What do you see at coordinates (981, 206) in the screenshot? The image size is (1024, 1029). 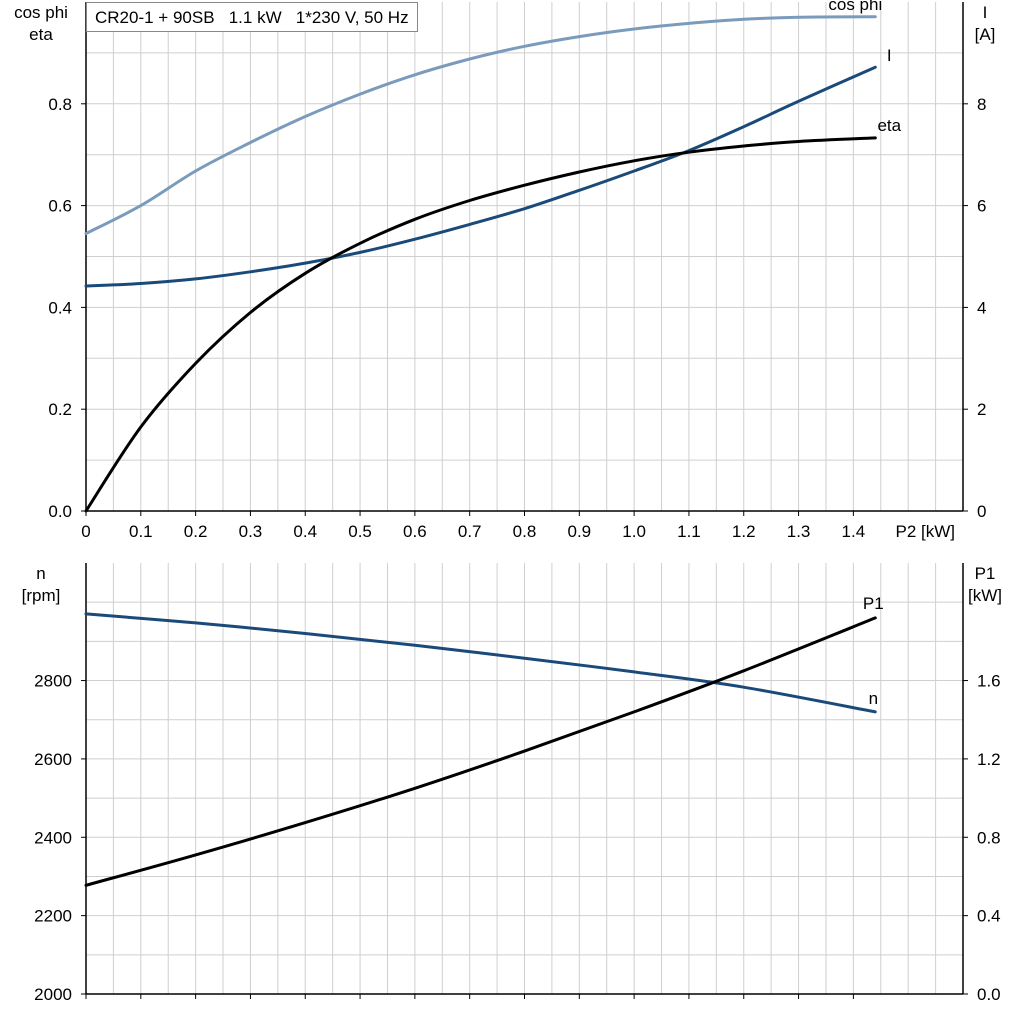 I see `y-right-tick-label: 6` at bounding box center [981, 206].